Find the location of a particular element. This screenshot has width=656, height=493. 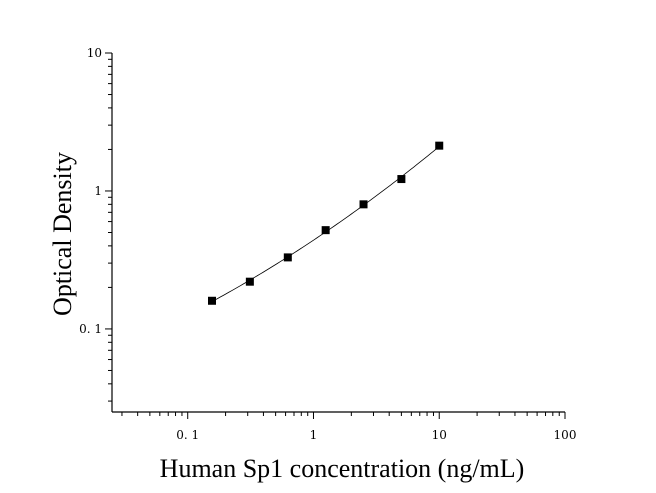

x-tick-label: 100 is located at coordinates (565, 435).